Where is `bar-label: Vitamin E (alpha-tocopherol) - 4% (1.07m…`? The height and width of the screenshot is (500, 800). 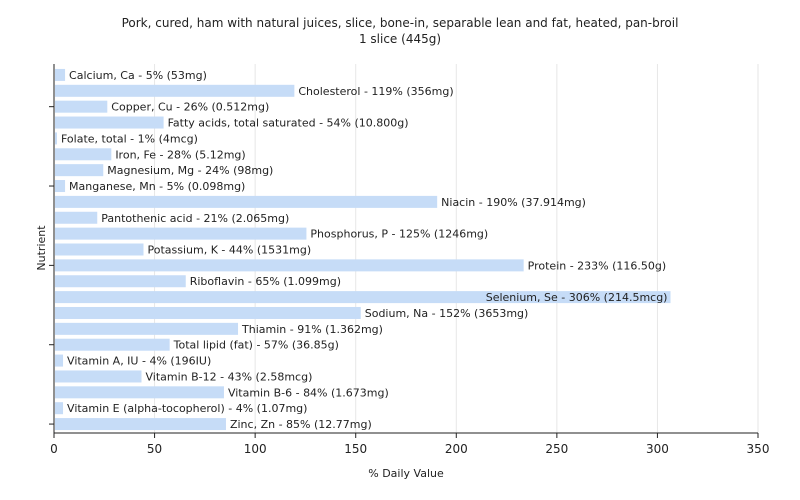
bar-label: Vitamin E (alpha-tocopherol) - 4% (1.07m… is located at coordinates (187, 408).